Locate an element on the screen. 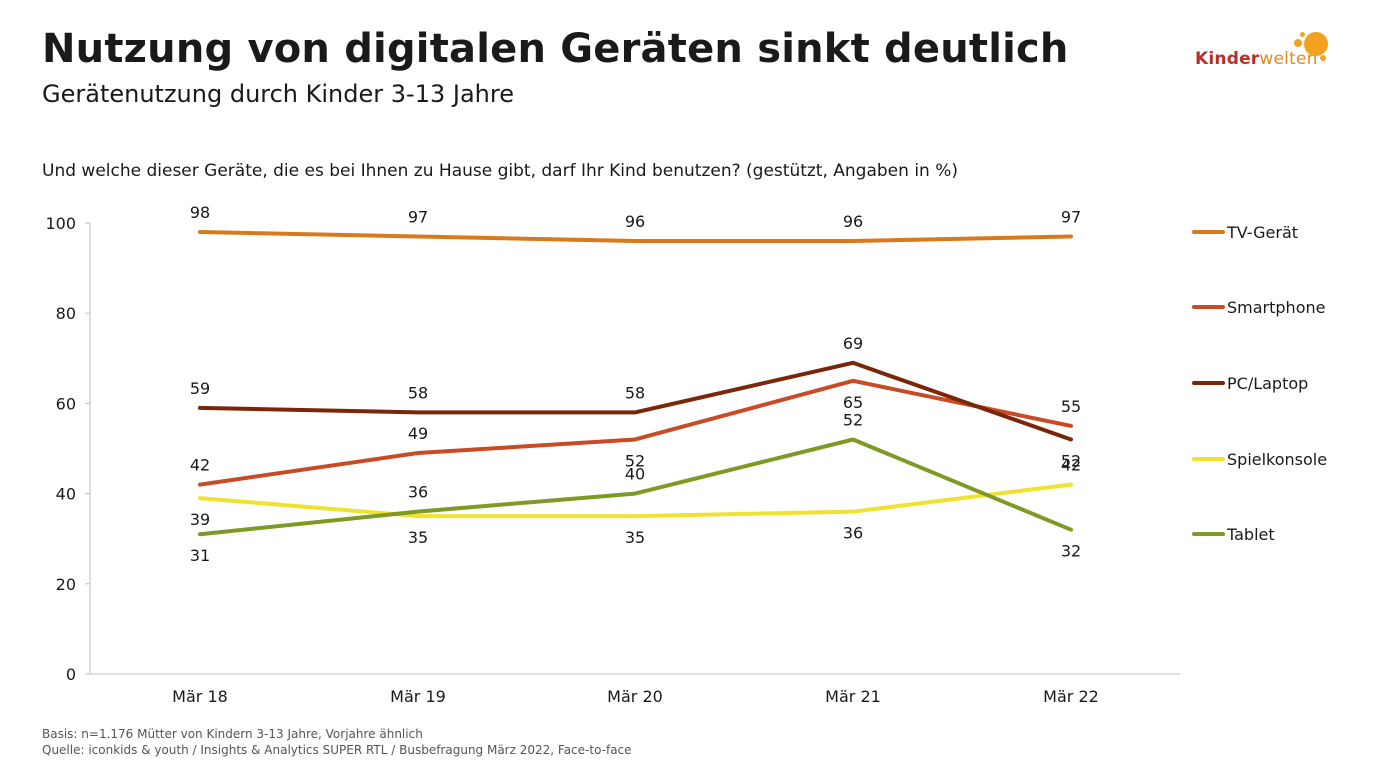 The width and height of the screenshot is (1380, 777). data-label: 49 is located at coordinates (418, 433).